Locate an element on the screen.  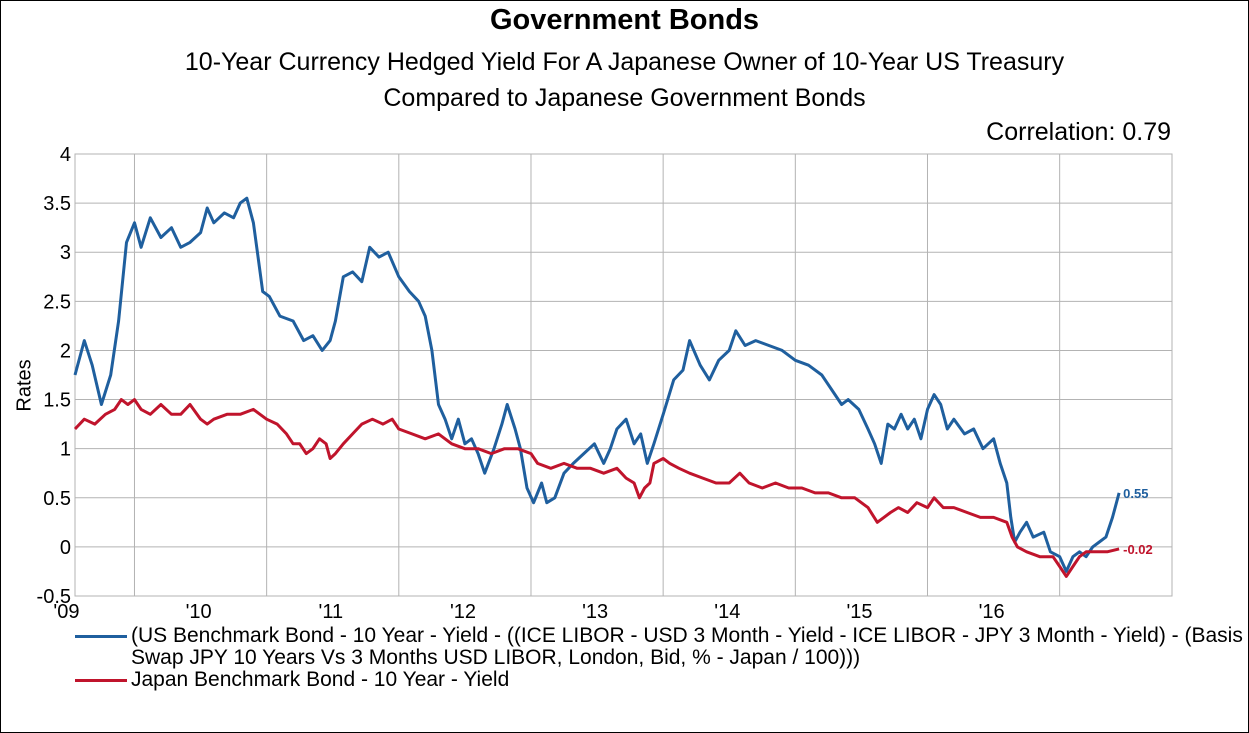
legend-swatch-japan is located at coordinates (101, 680).